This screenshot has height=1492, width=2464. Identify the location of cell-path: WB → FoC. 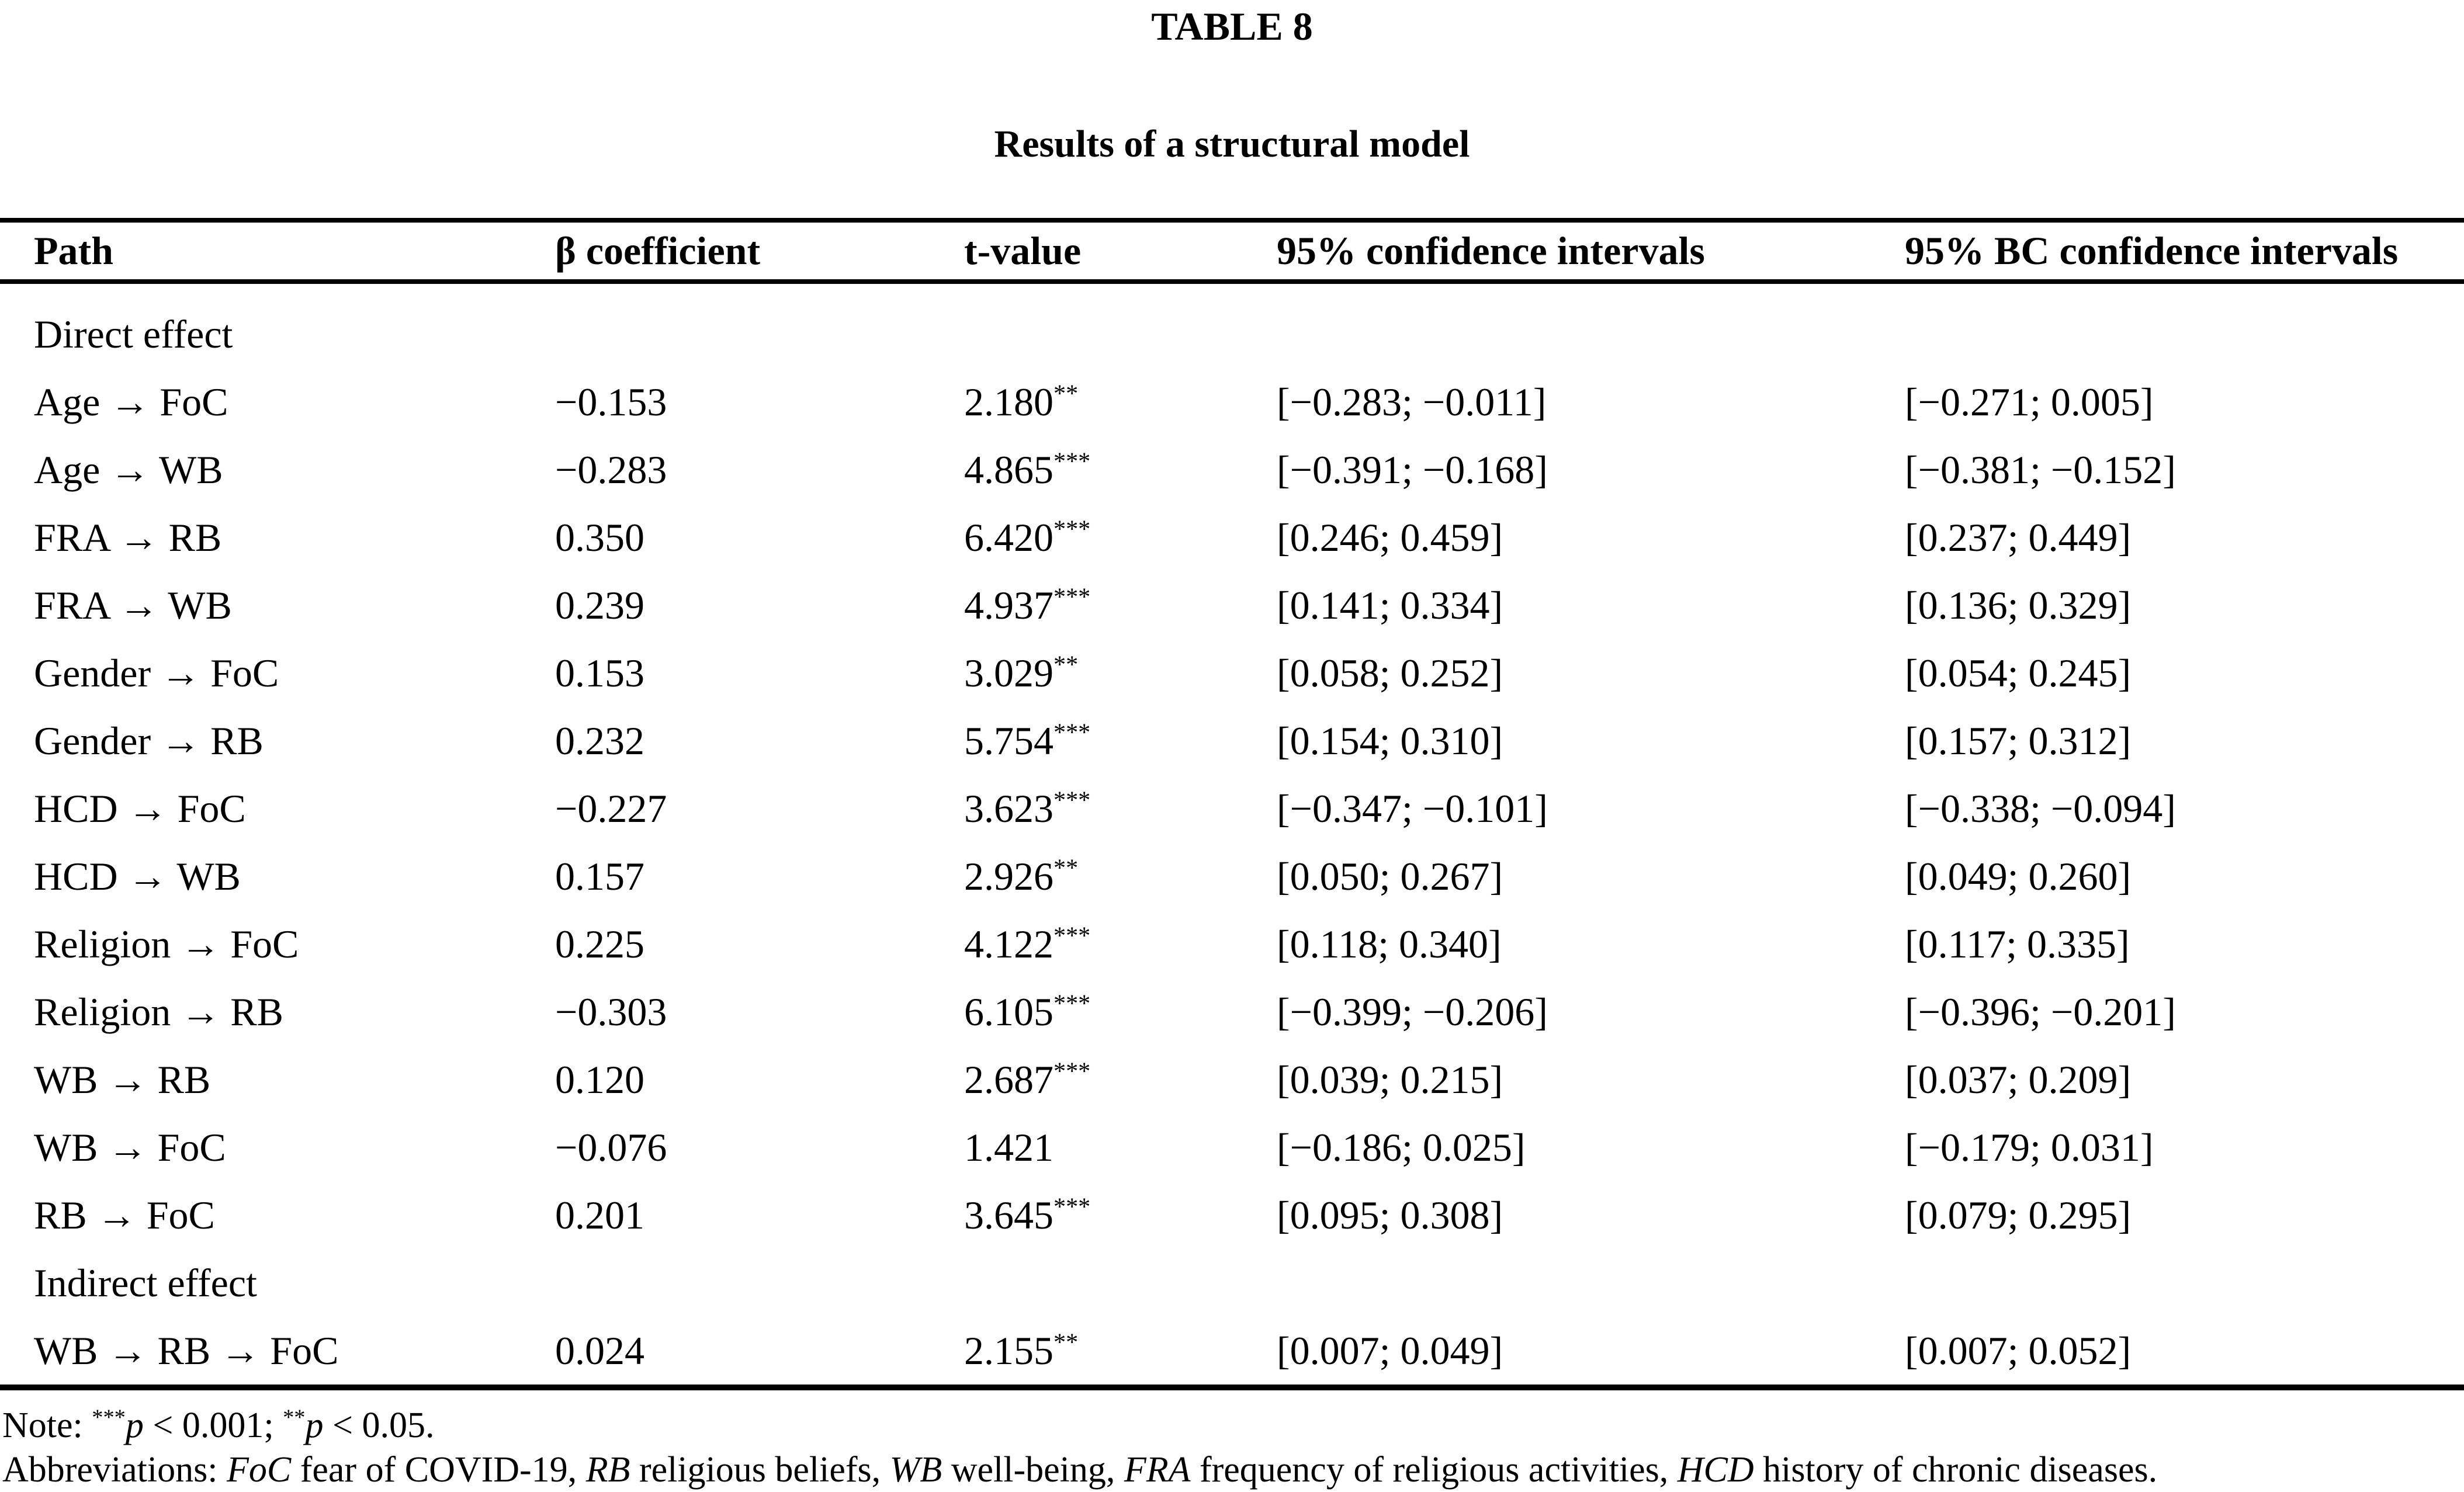
(130, 1147).